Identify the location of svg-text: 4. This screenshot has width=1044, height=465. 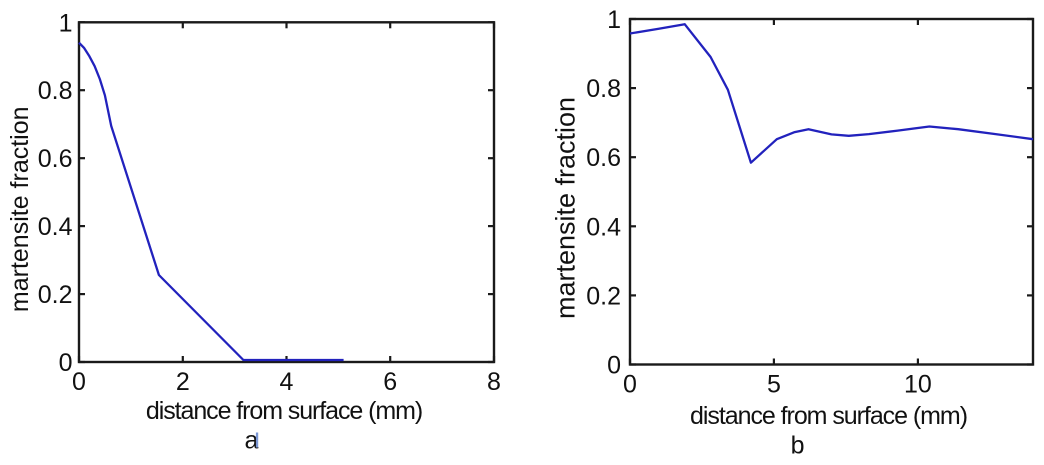
(287, 382).